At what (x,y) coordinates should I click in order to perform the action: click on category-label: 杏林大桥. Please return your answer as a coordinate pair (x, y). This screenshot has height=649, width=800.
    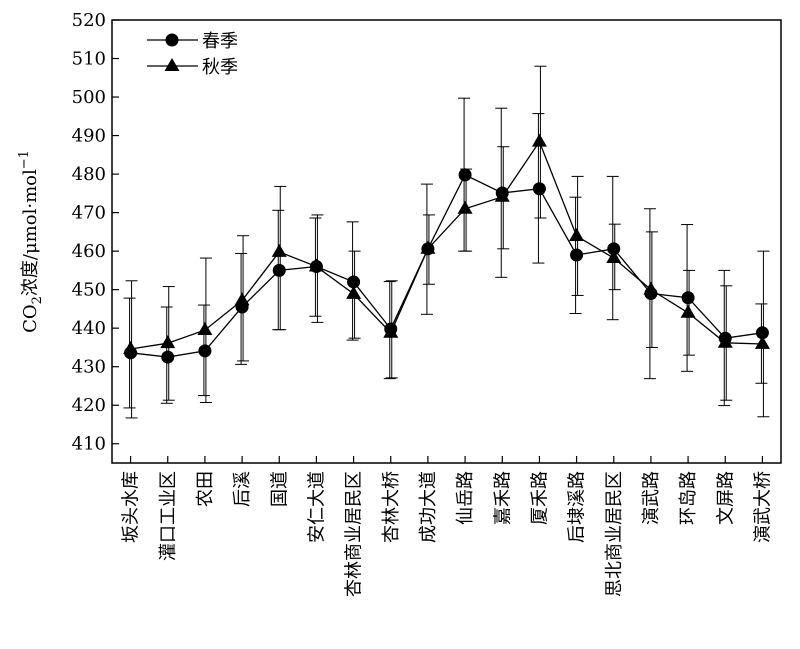
    Looking at the image, I should click on (391, 507).